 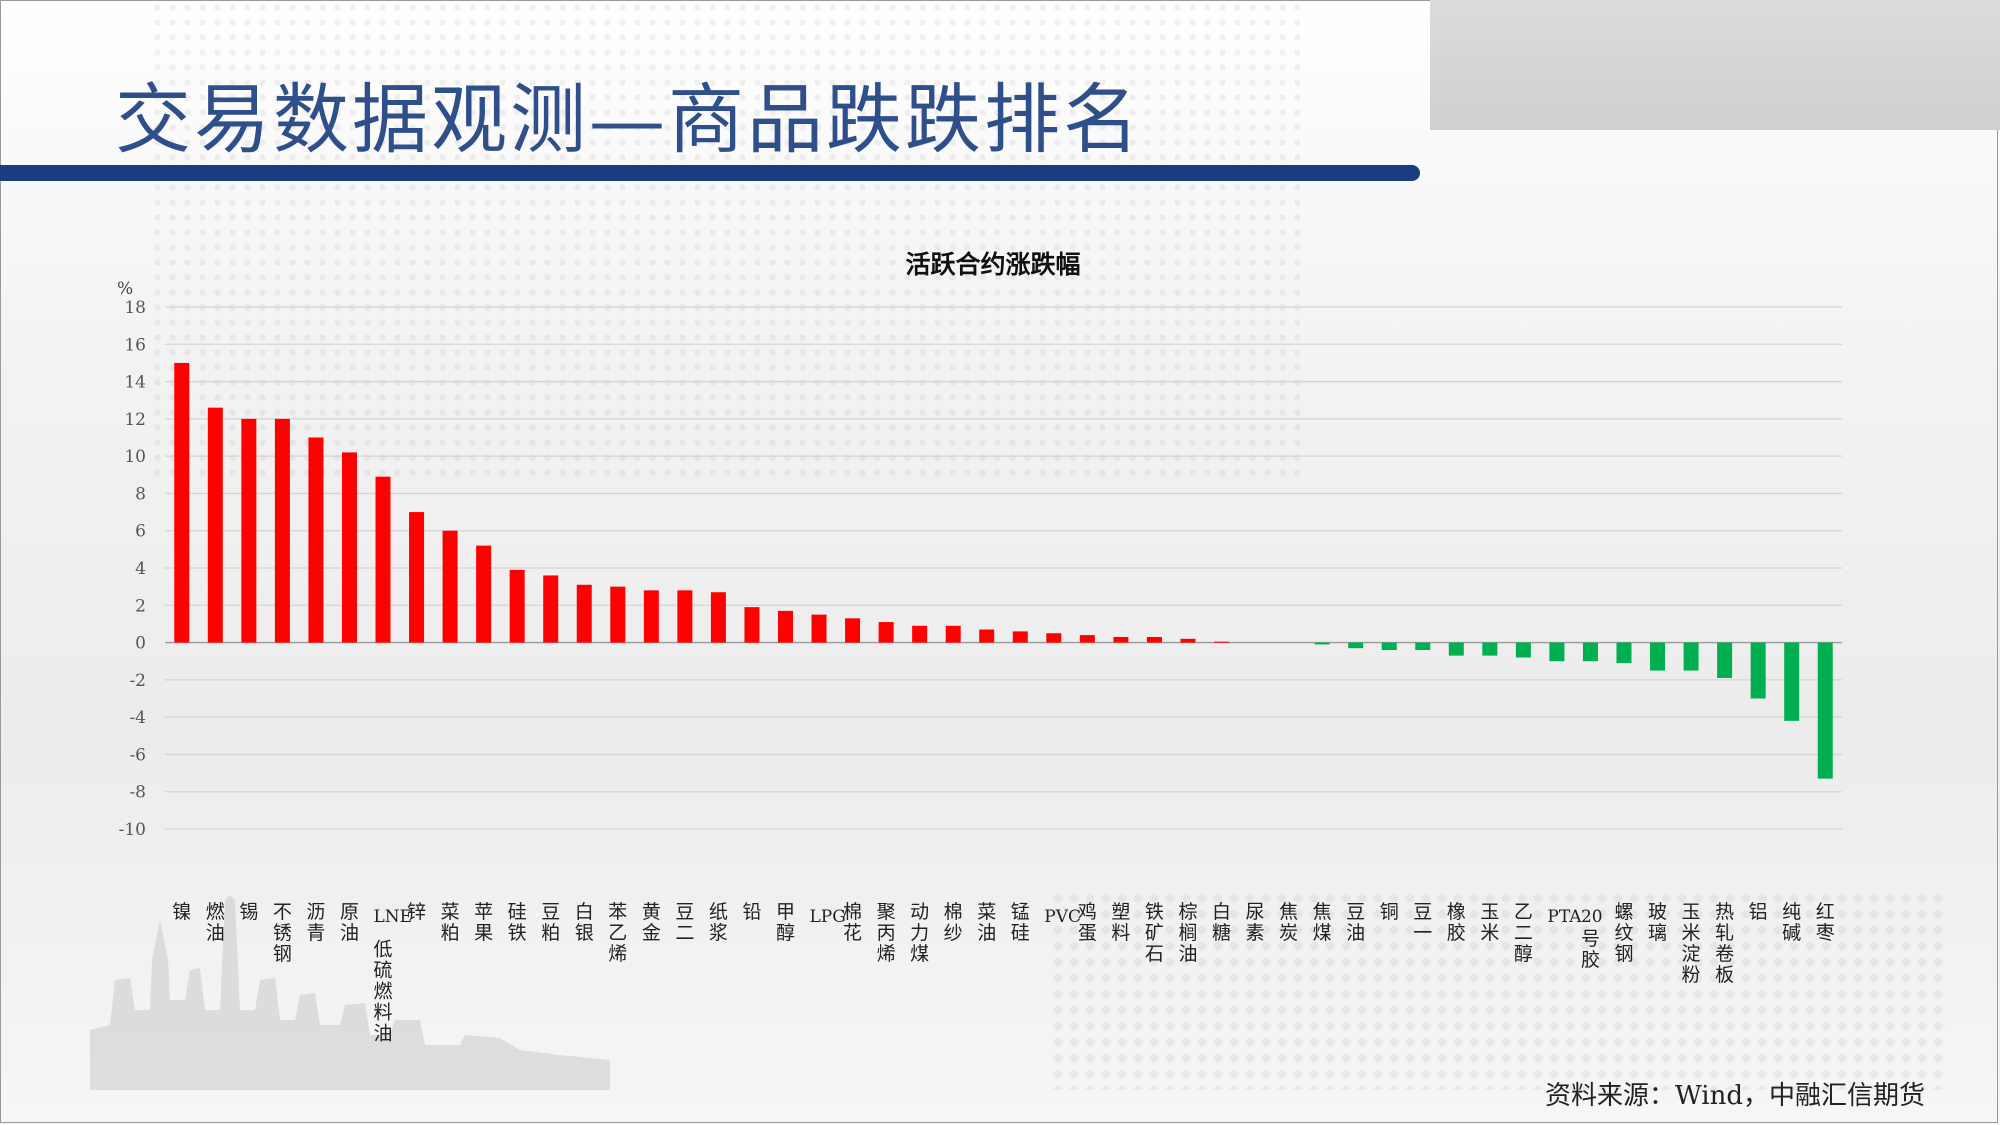 I want to click on x-tick-label: 锌, so click(x=416, y=912).